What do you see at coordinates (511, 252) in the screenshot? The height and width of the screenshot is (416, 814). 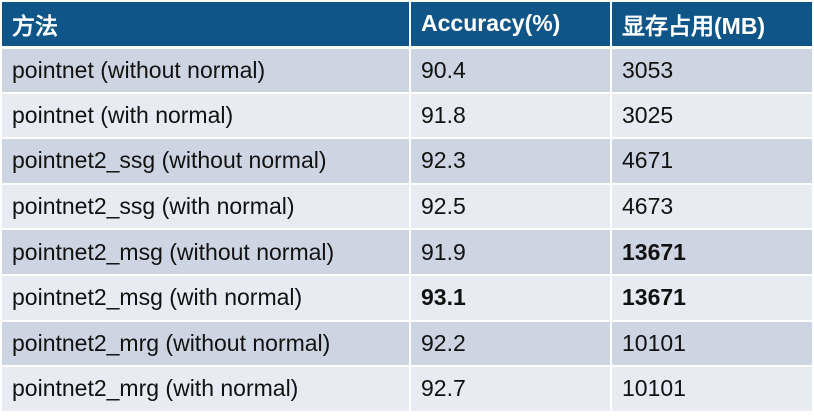 I see `accuracy-cell: 91.9` at bounding box center [511, 252].